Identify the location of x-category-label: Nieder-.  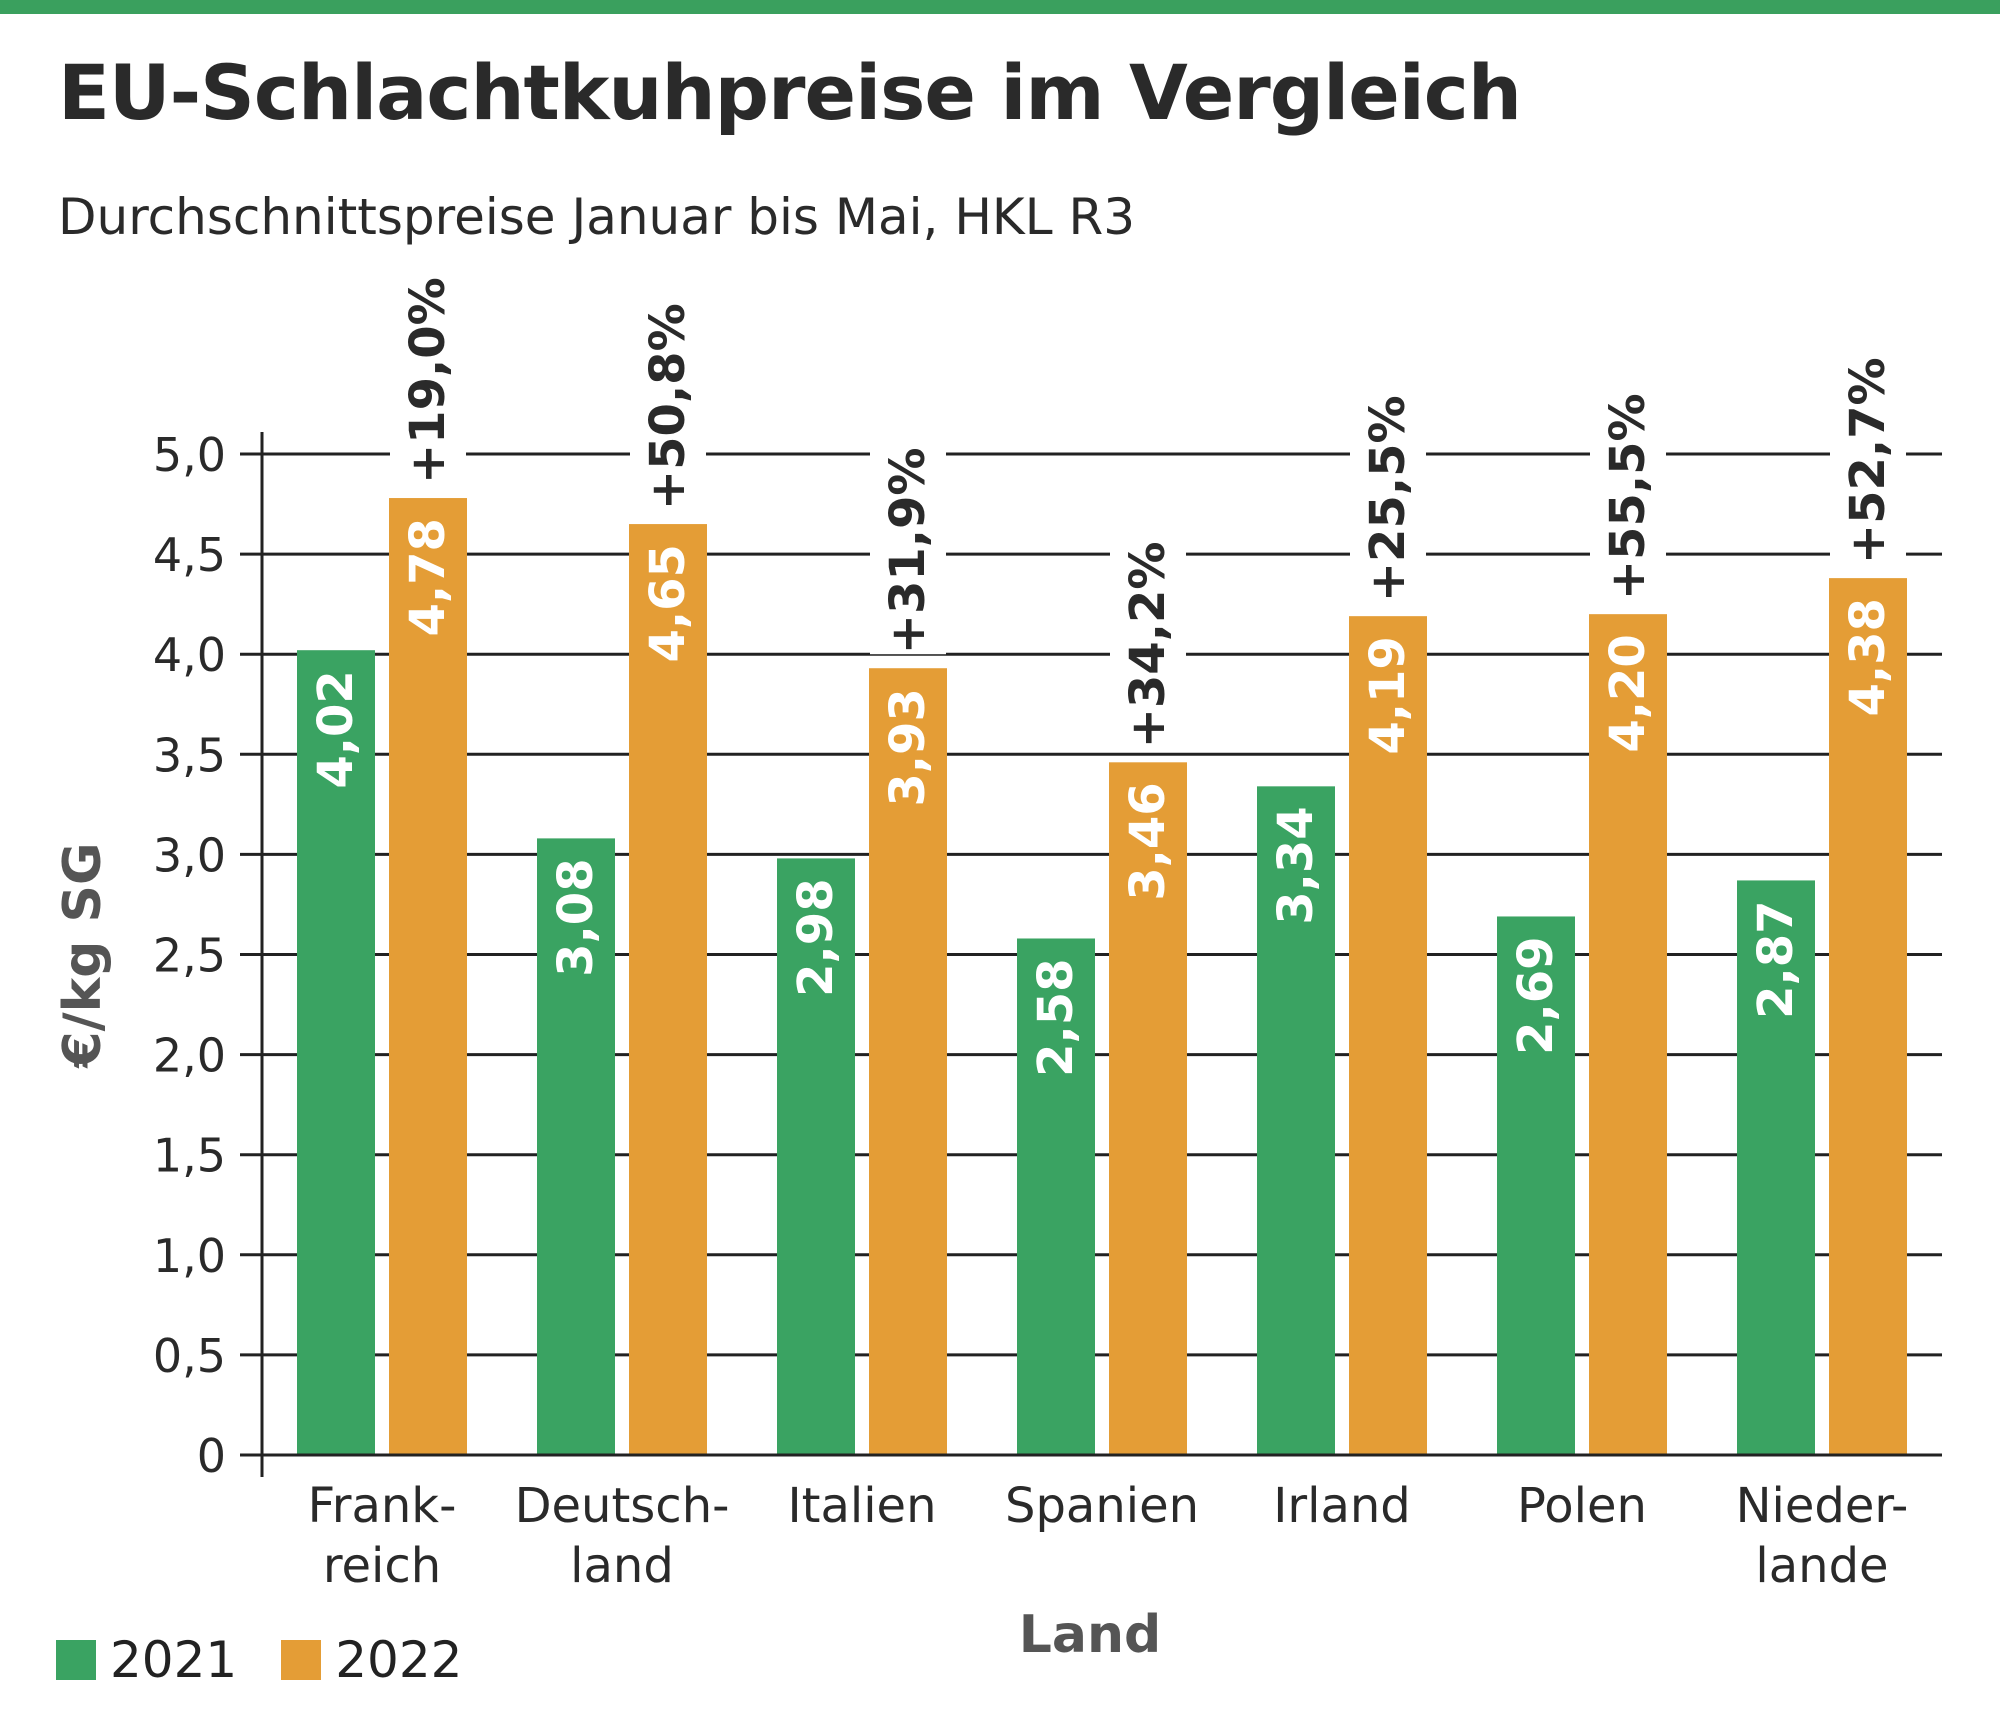
(1822, 1506).